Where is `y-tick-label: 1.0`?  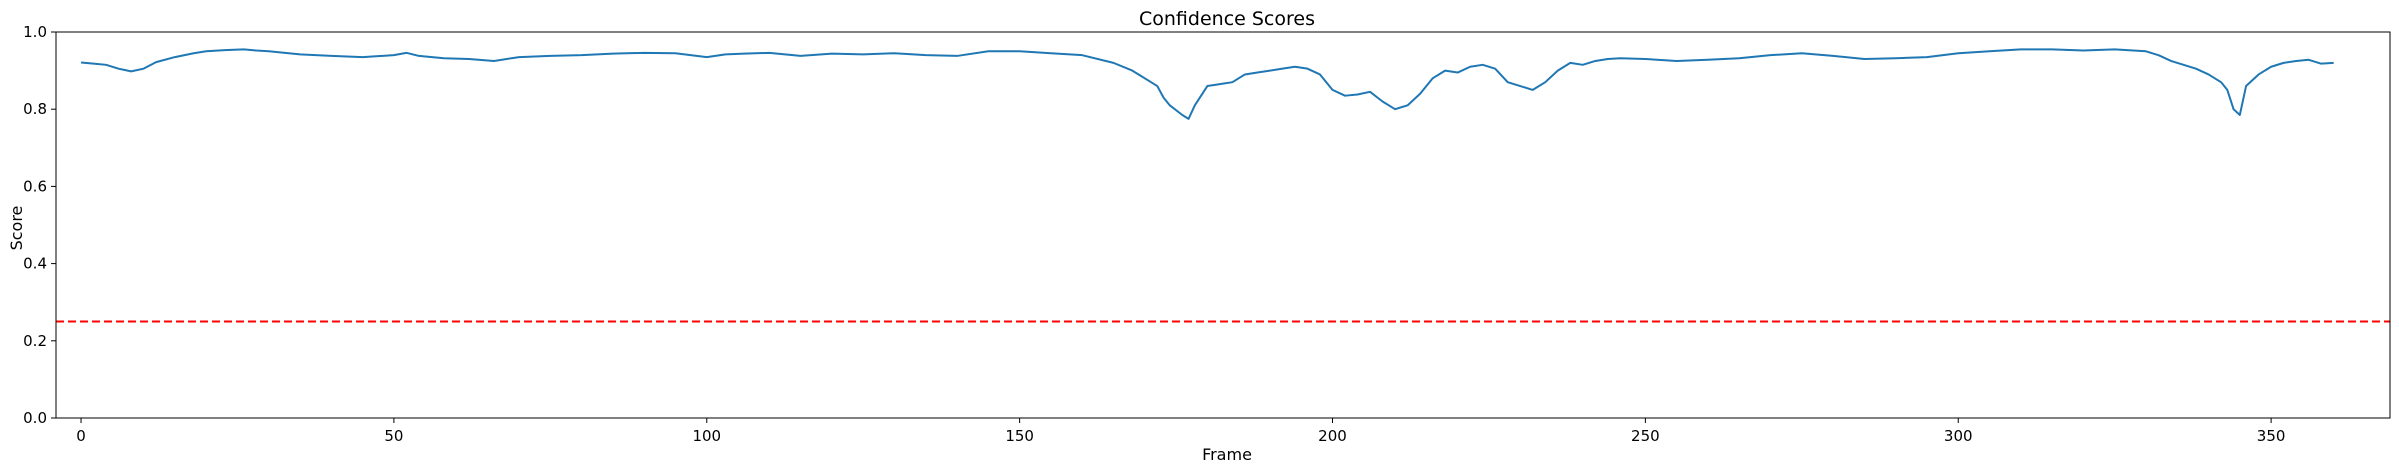
y-tick-label: 1.0 is located at coordinates (35, 32).